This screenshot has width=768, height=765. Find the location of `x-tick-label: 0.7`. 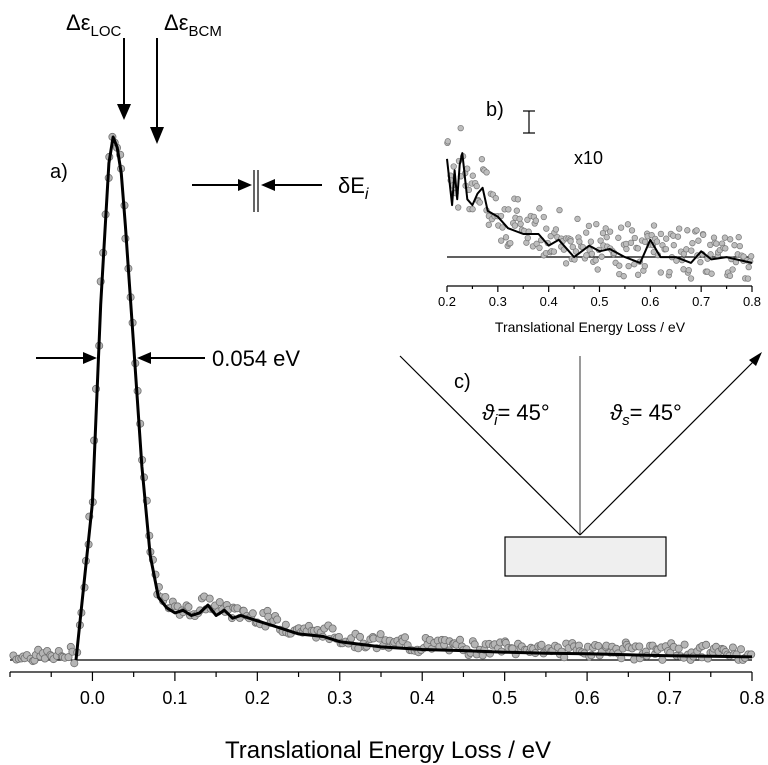

x-tick-label: 0.7 is located at coordinates (669, 698).